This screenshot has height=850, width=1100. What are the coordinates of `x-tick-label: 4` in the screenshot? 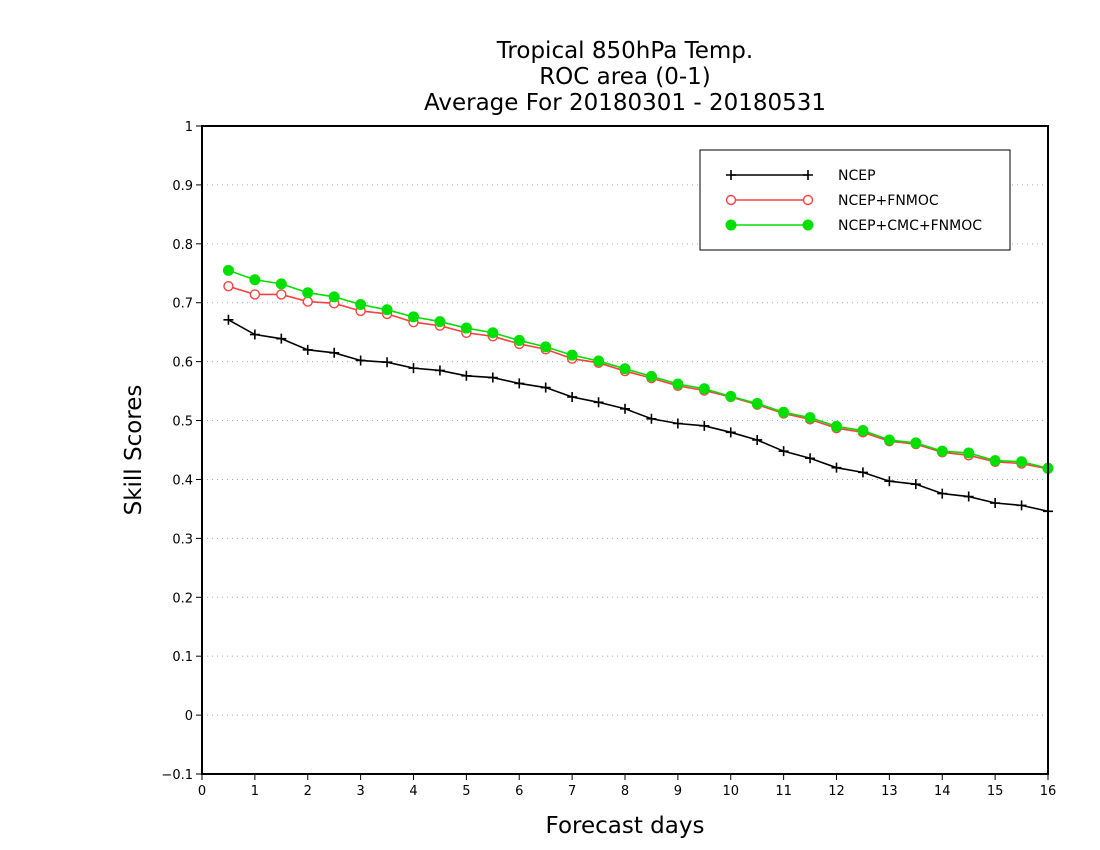 It's located at (413, 791).